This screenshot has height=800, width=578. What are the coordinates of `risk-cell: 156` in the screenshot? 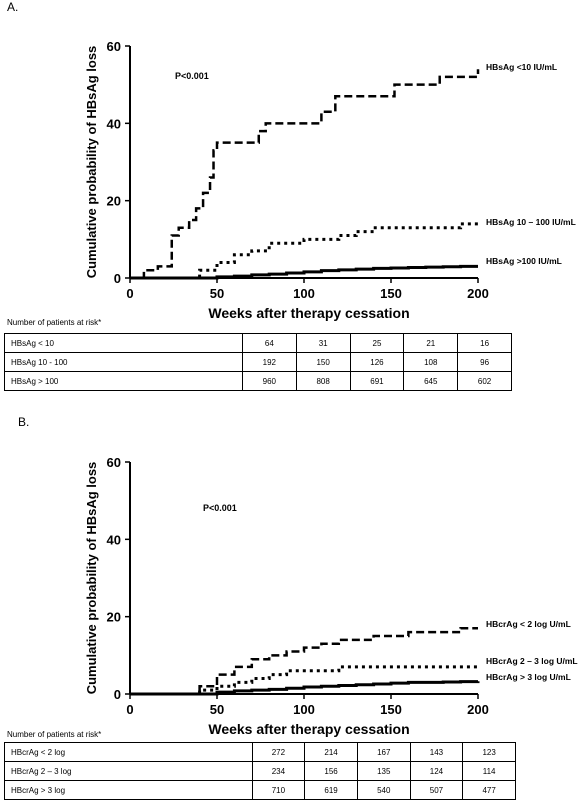 It's located at (331, 771).